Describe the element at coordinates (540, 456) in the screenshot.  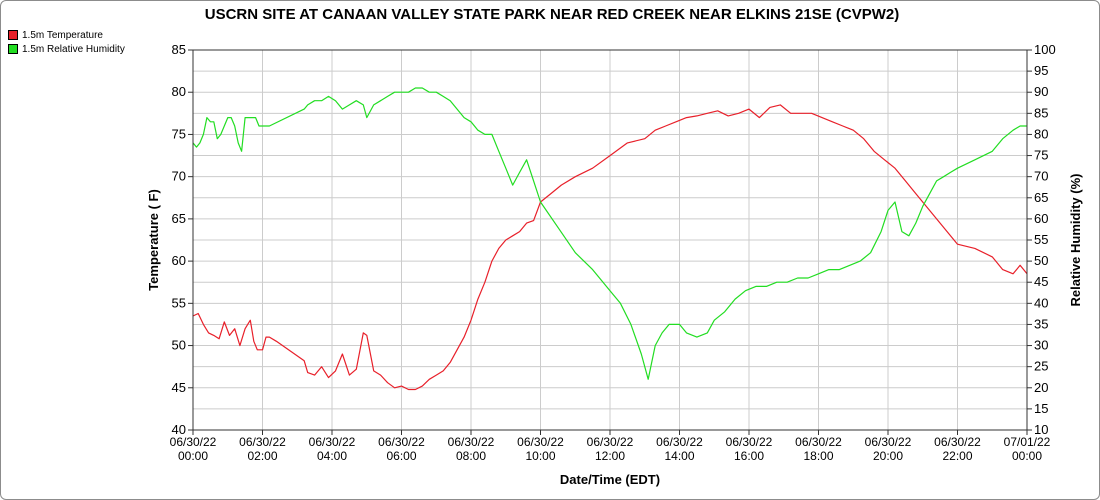
I see `x-tick-label-time: 10:00` at that location.